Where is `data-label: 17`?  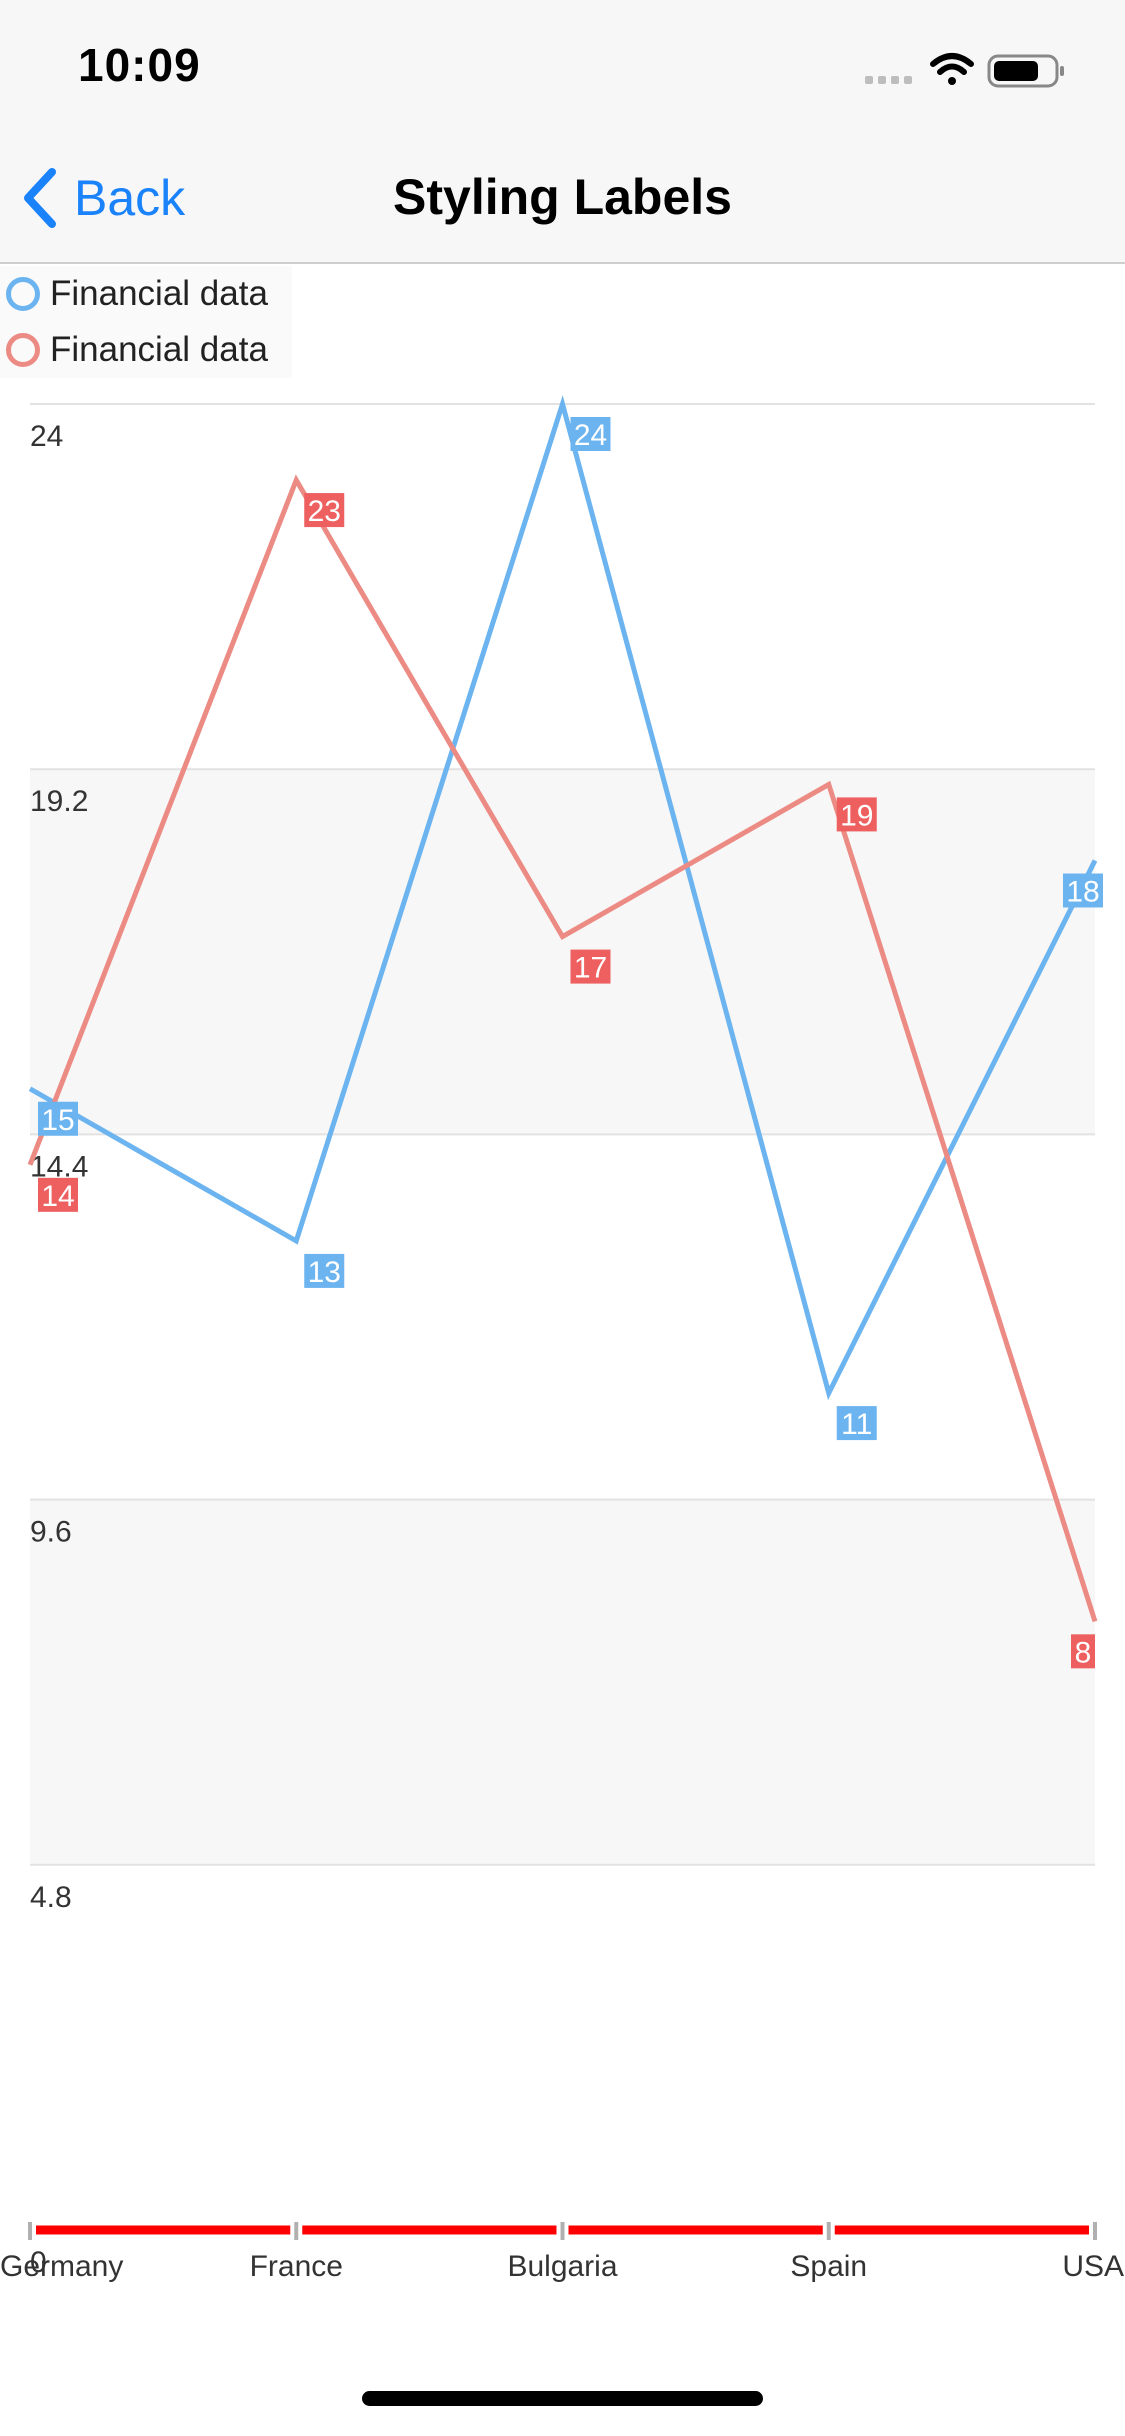 data-label: 17 is located at coordinates (590, 968).